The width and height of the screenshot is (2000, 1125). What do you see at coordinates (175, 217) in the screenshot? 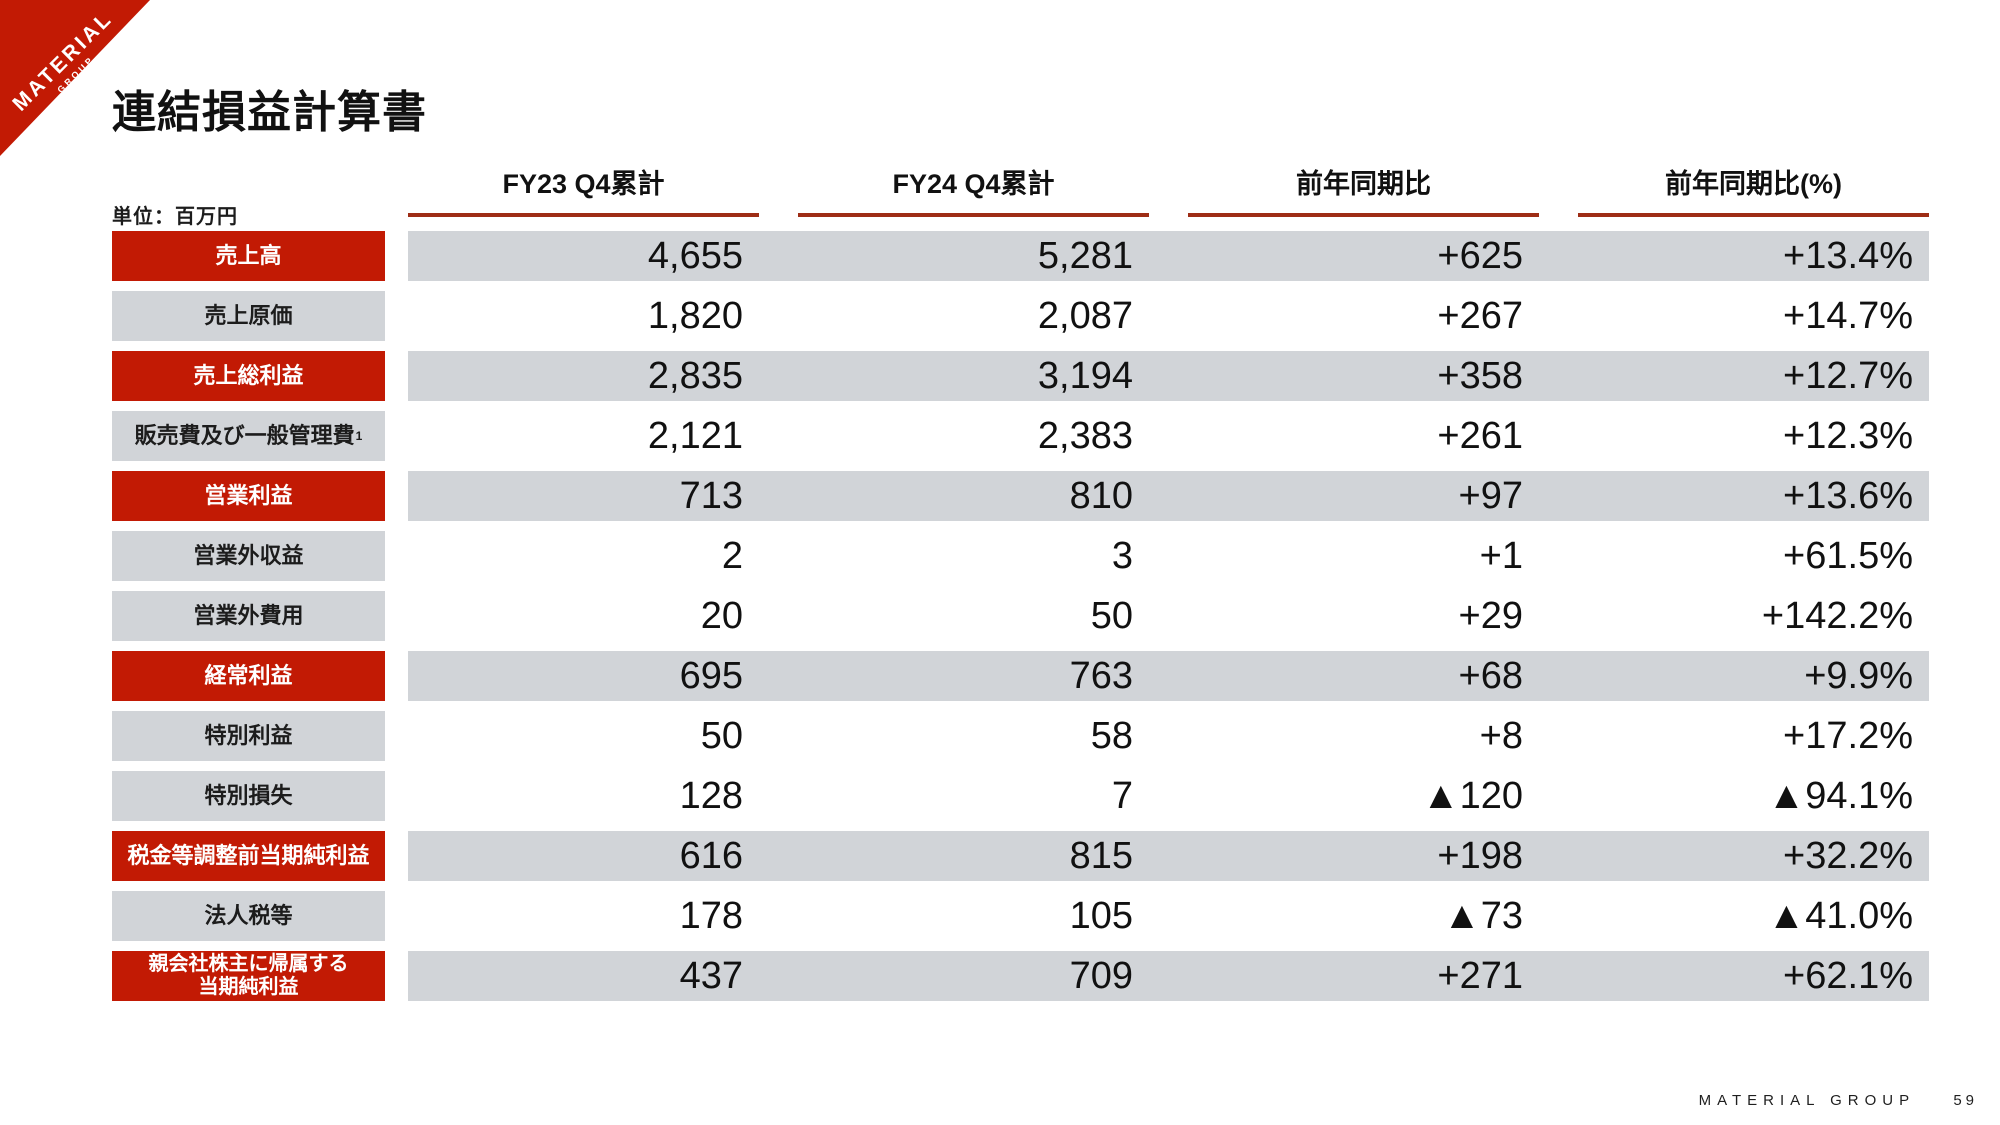
I see `unit-note: 単位：百万円` at bounding box center [175, 217].